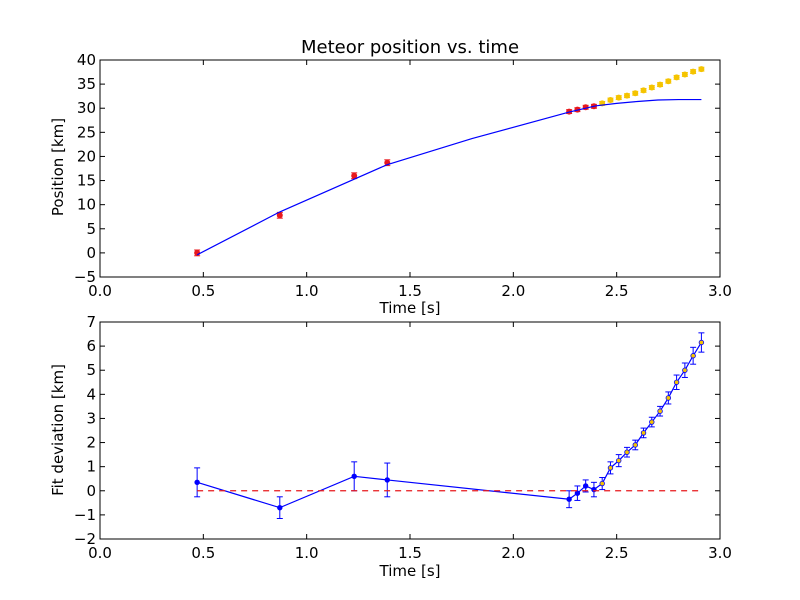 The image size is (800, 600). I want to click on y-tick-label: 20, so click(86, 156).